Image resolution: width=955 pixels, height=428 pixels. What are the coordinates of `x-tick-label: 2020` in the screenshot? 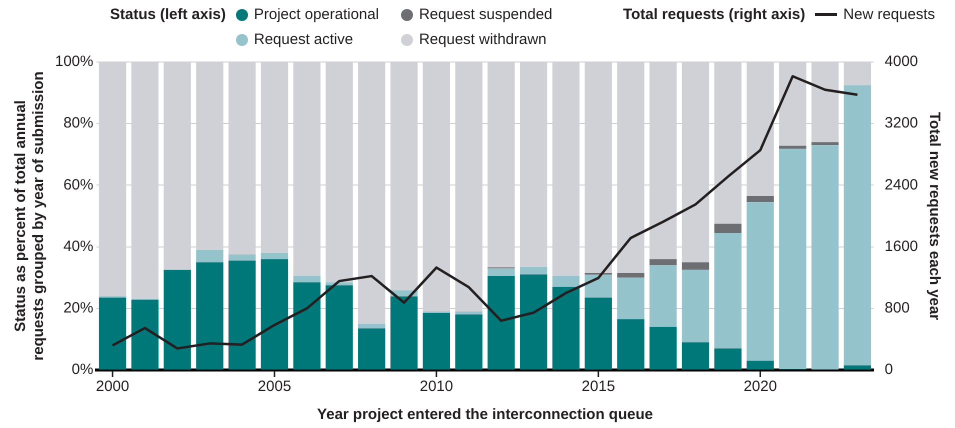 It's located at (760, 387).